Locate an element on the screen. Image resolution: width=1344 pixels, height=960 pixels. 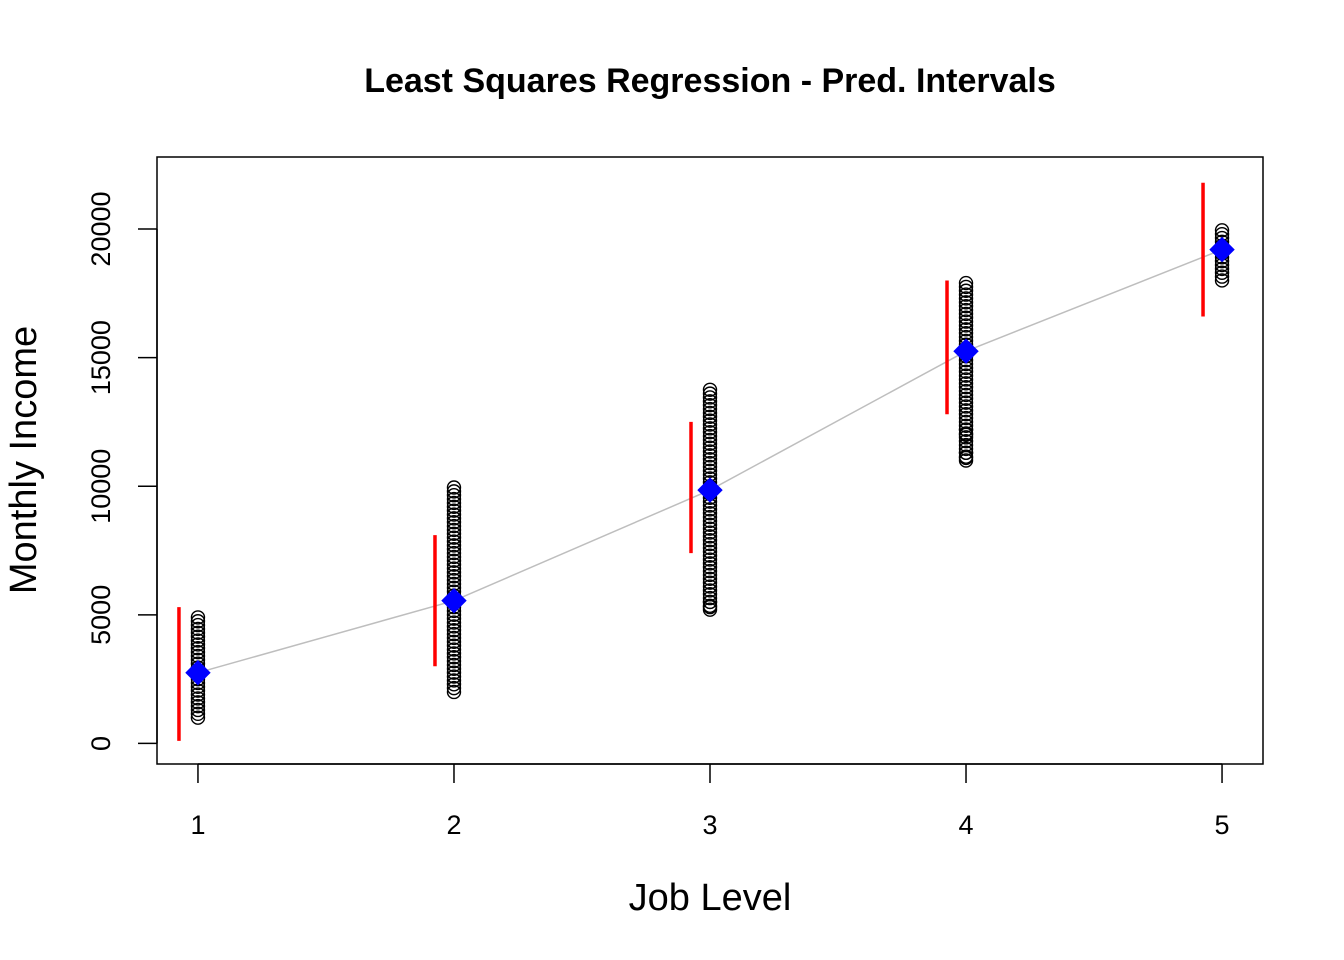
x-tick-label: 5 is located at coordinates (1222, 825).